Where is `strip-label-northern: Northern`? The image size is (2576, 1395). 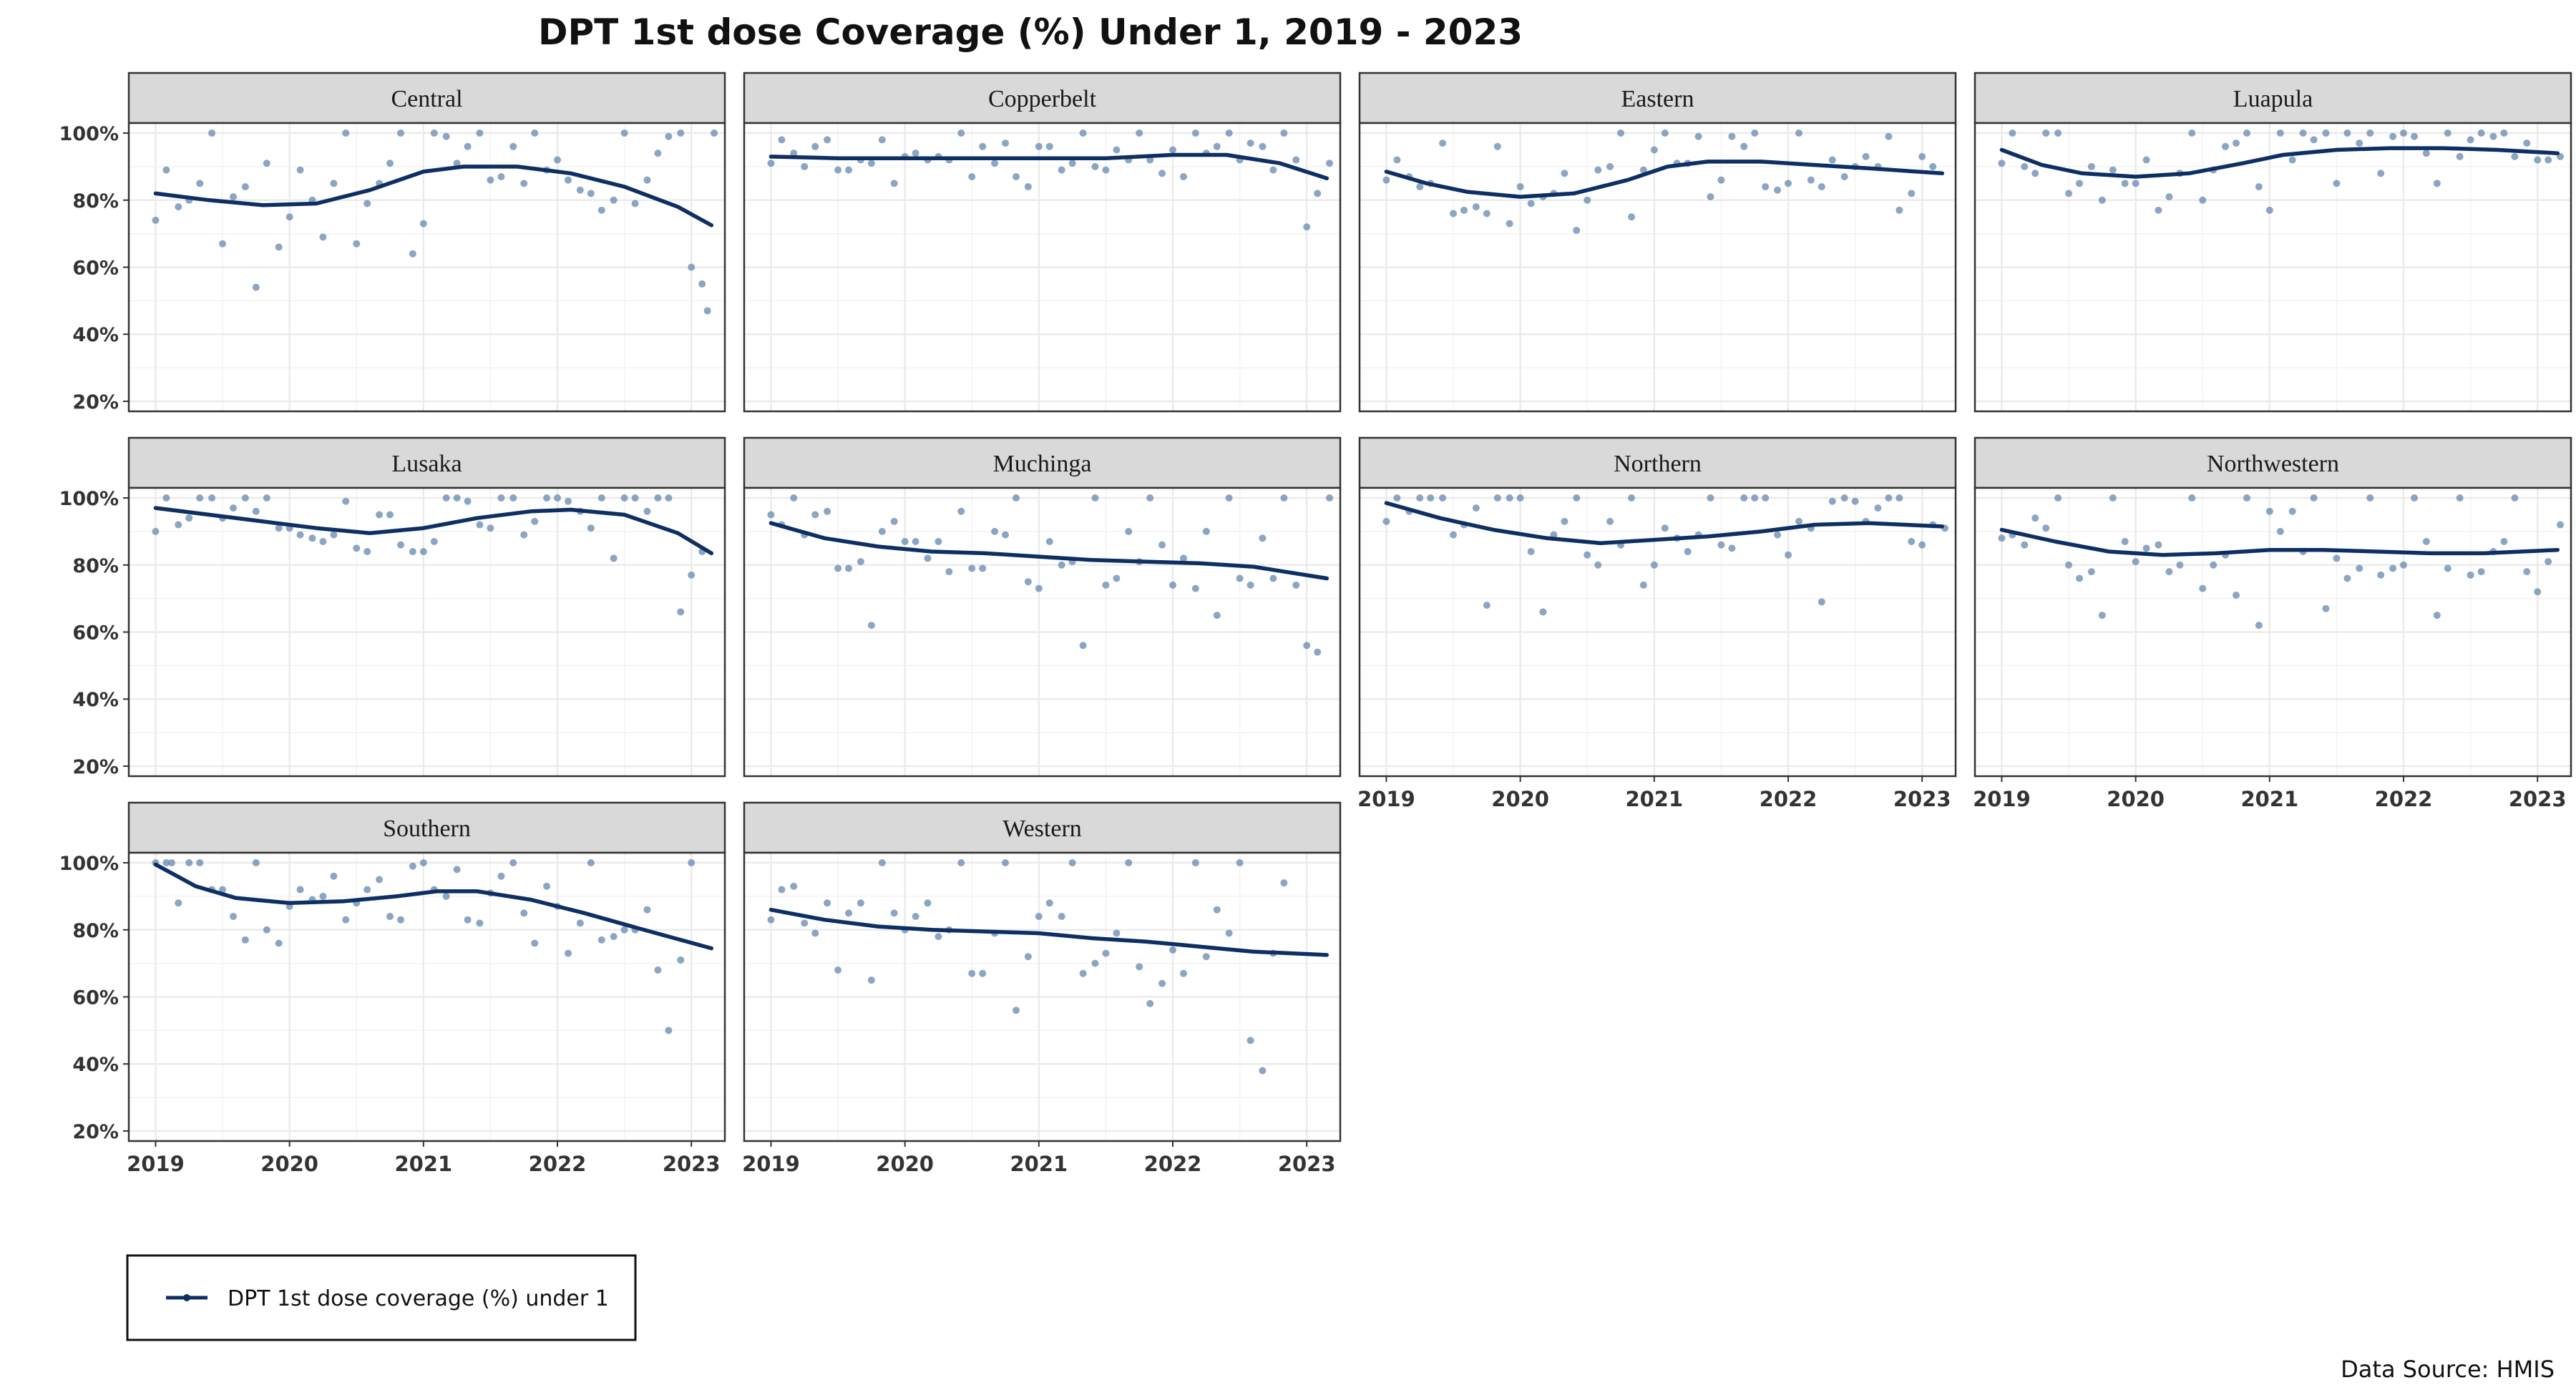 strip-label-northern: Northern is located at coordinates (1658, 464).